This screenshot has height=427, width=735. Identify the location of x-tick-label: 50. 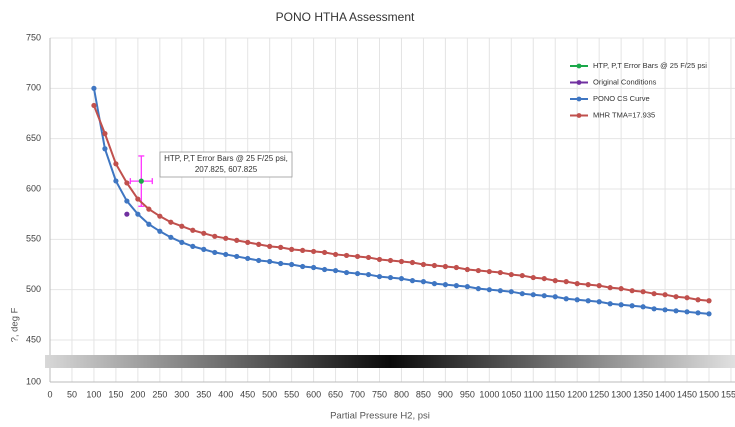
(72, 394).